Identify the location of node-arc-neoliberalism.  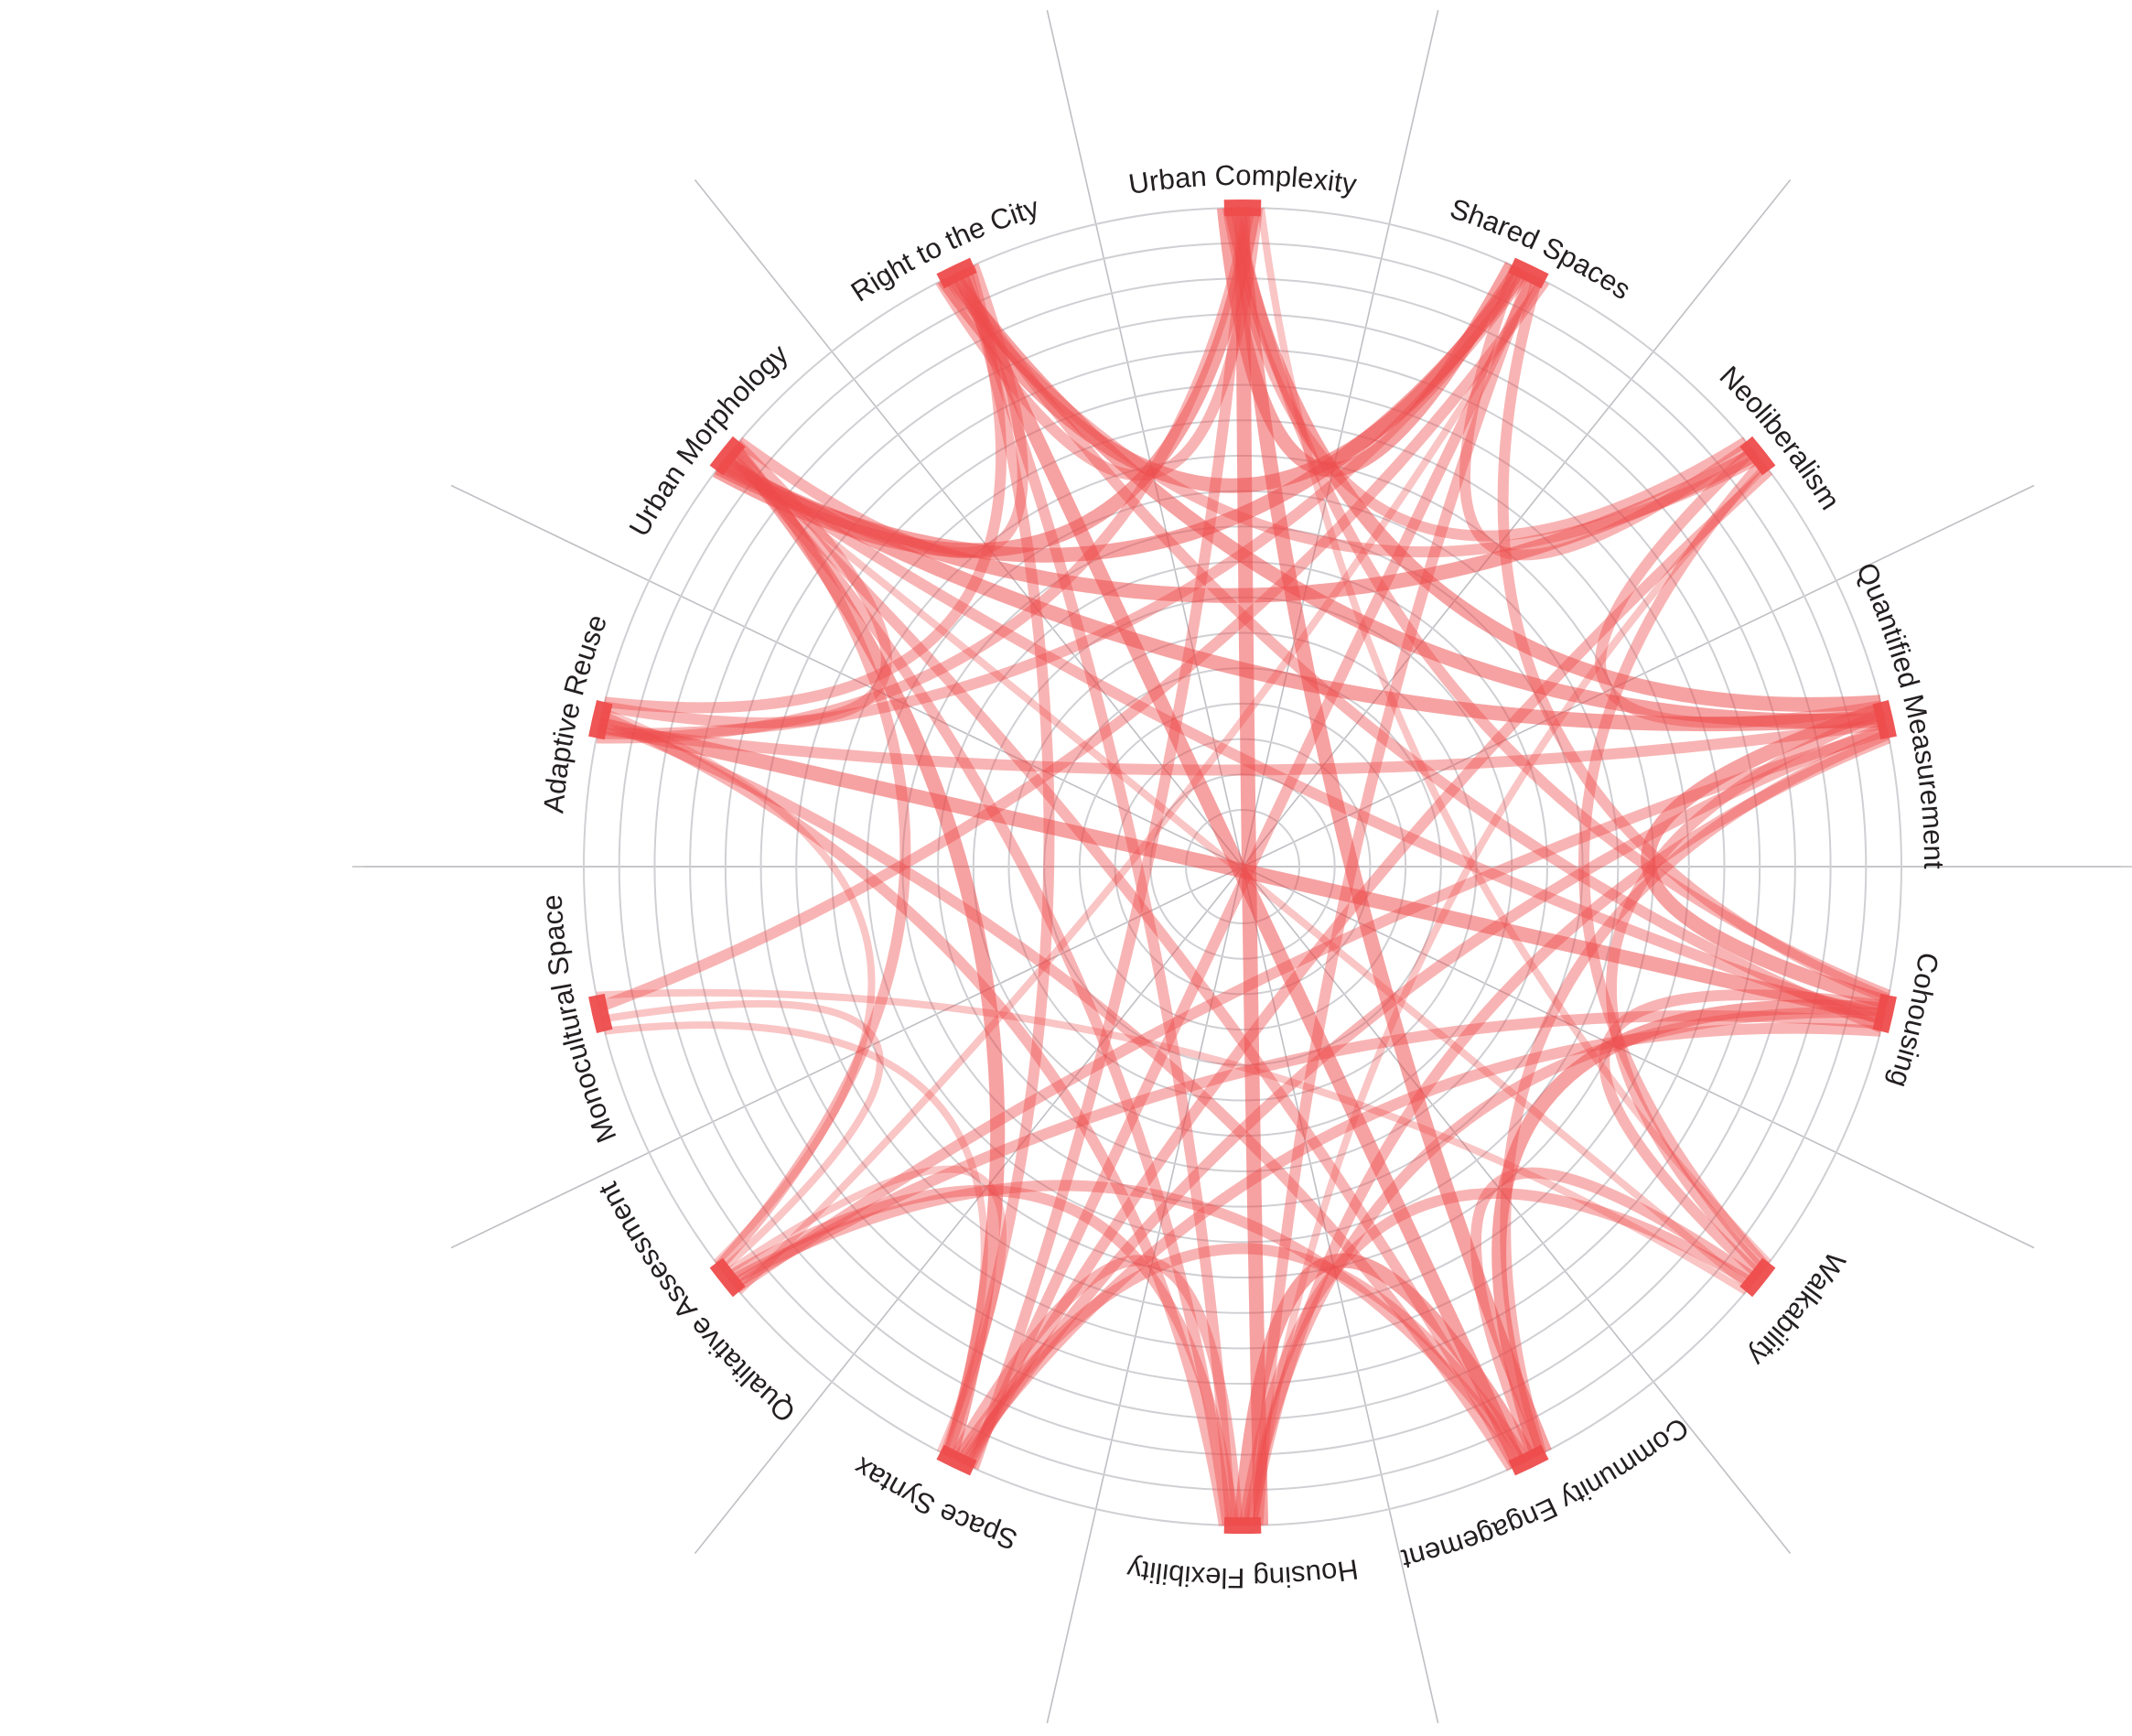
(1757, 456).